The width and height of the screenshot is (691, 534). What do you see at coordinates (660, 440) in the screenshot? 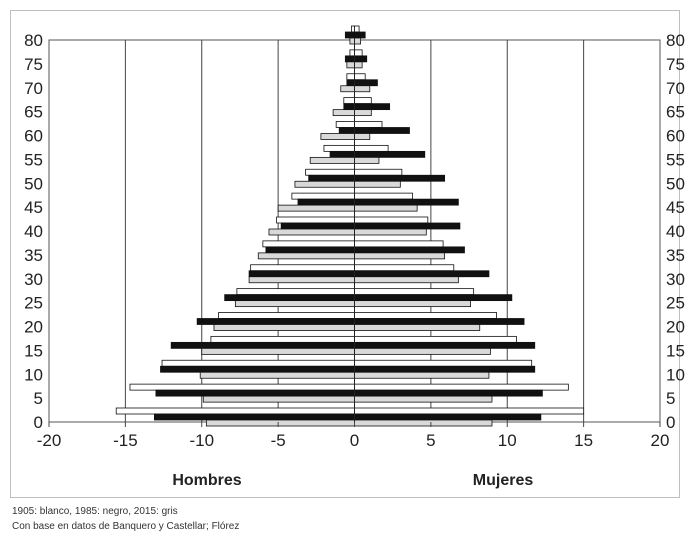
I see `x-tick-label: 20` at bounding box center [660, 440].